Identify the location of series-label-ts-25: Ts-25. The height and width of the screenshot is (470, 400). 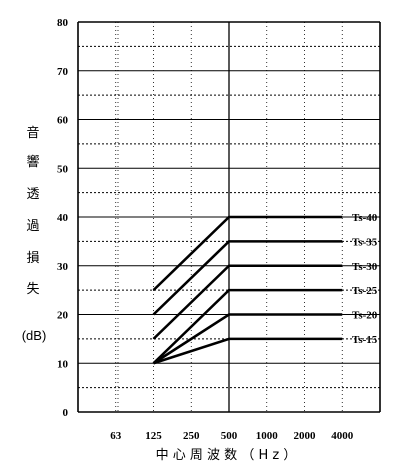
(365, 291).